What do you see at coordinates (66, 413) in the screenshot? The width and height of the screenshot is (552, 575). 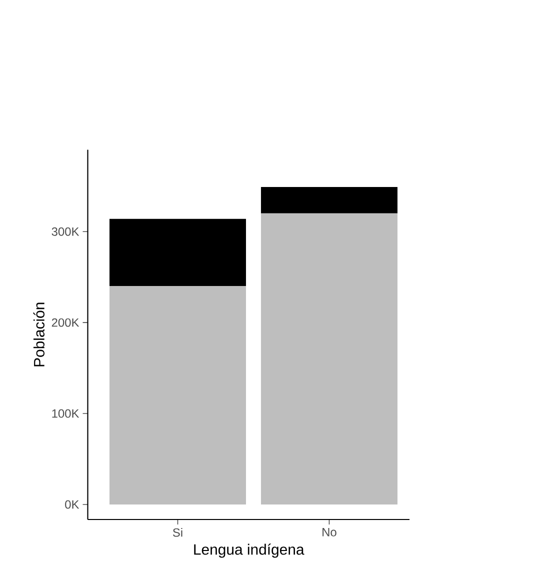 I see `y-tick-label: 100K` at bounding box center [66, 413].